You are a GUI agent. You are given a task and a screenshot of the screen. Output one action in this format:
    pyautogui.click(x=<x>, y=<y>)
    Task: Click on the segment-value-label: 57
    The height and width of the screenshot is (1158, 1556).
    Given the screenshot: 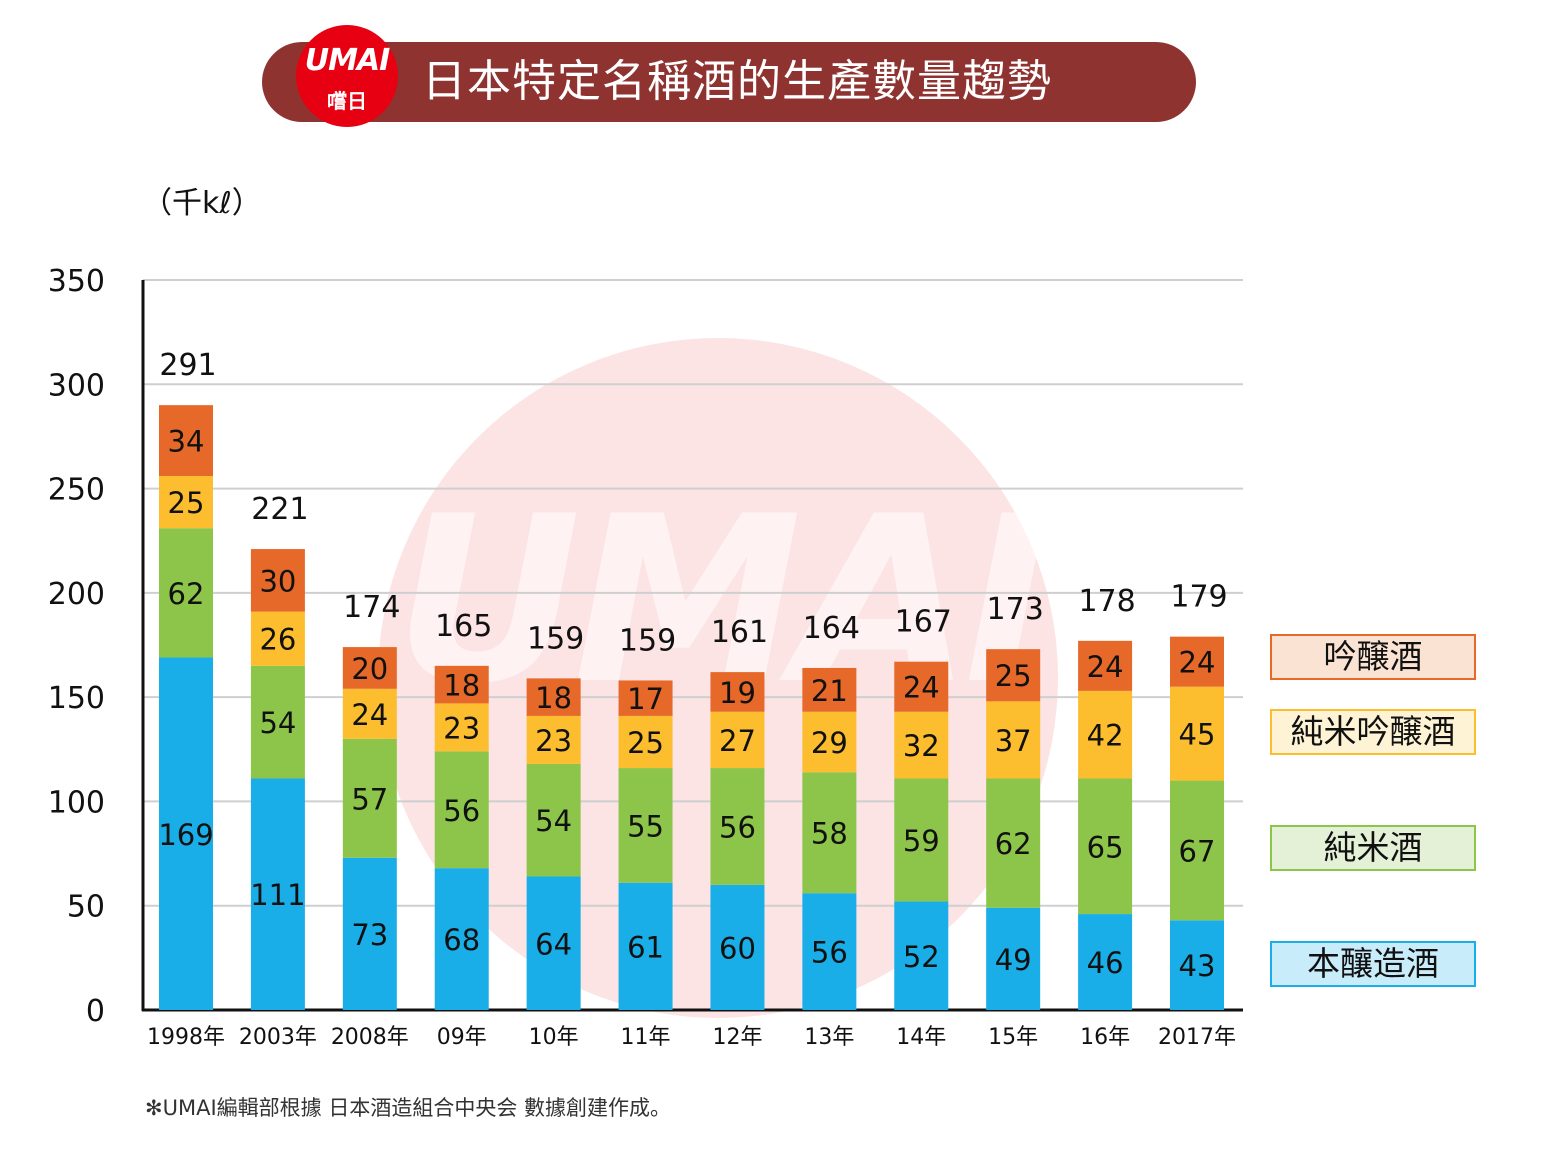 What is the action you would take?
    pyautogui.click(x=369, y=799)
    